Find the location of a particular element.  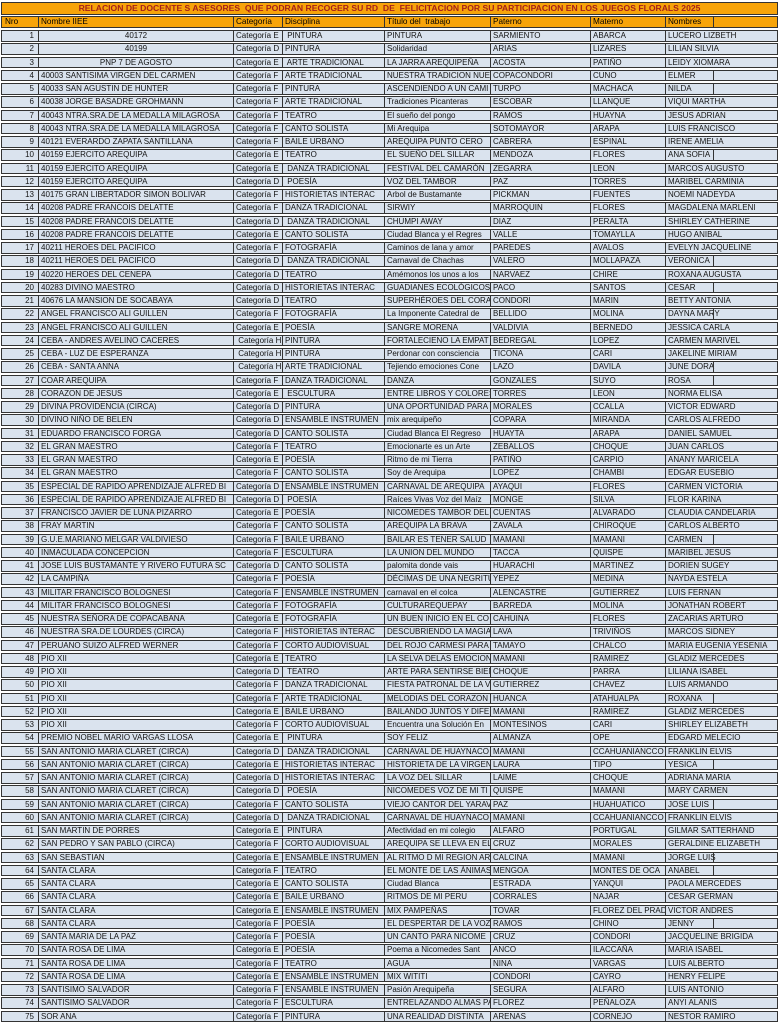

cell-titulo: La Imponente Catedral de is located at coordinates (437, 314).